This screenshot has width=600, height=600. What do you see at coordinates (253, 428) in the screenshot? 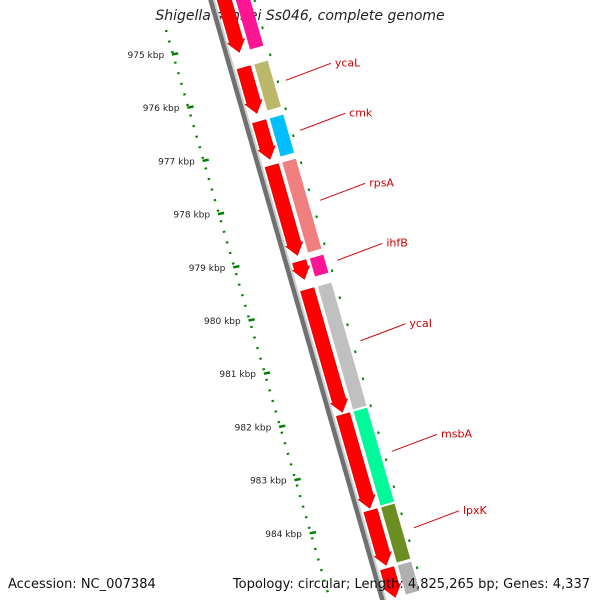
I see `scale-label: 982 kbp` at bounding box center [253, 428].